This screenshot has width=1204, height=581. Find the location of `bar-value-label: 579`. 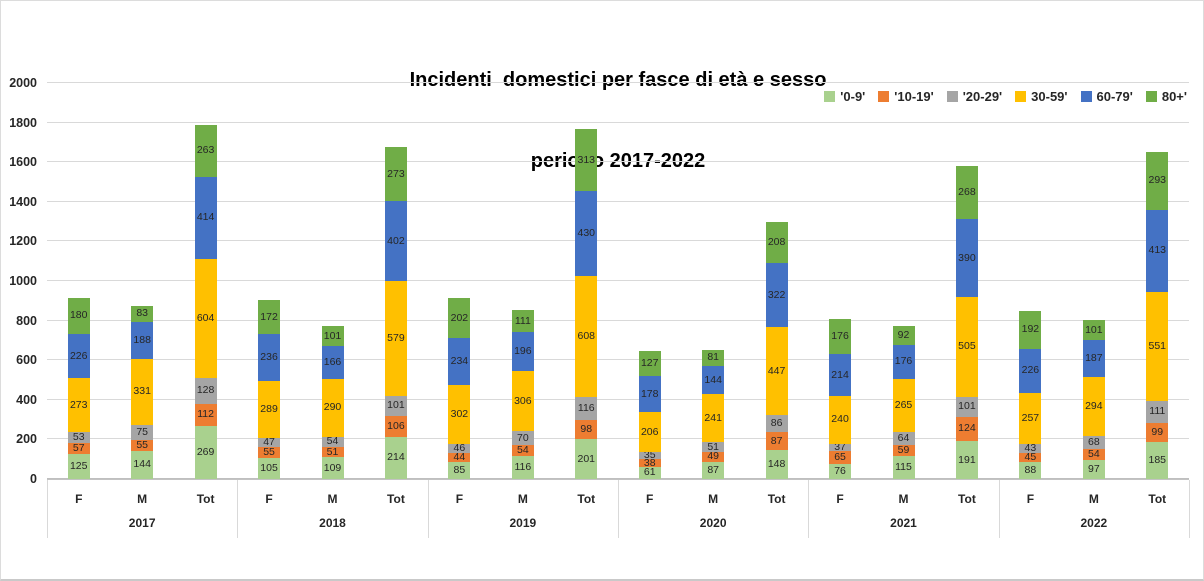

bar-value-label: 579 is located at coordinates (396, 337).